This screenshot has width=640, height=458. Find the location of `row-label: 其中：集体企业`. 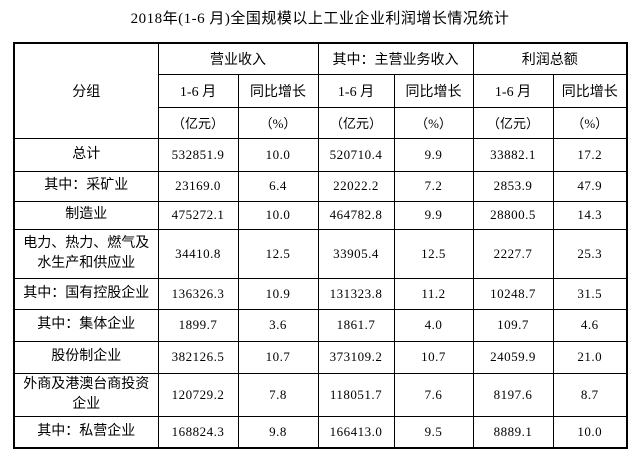

row-label: 其中：集体企业 is located at coordinates (86, 325).